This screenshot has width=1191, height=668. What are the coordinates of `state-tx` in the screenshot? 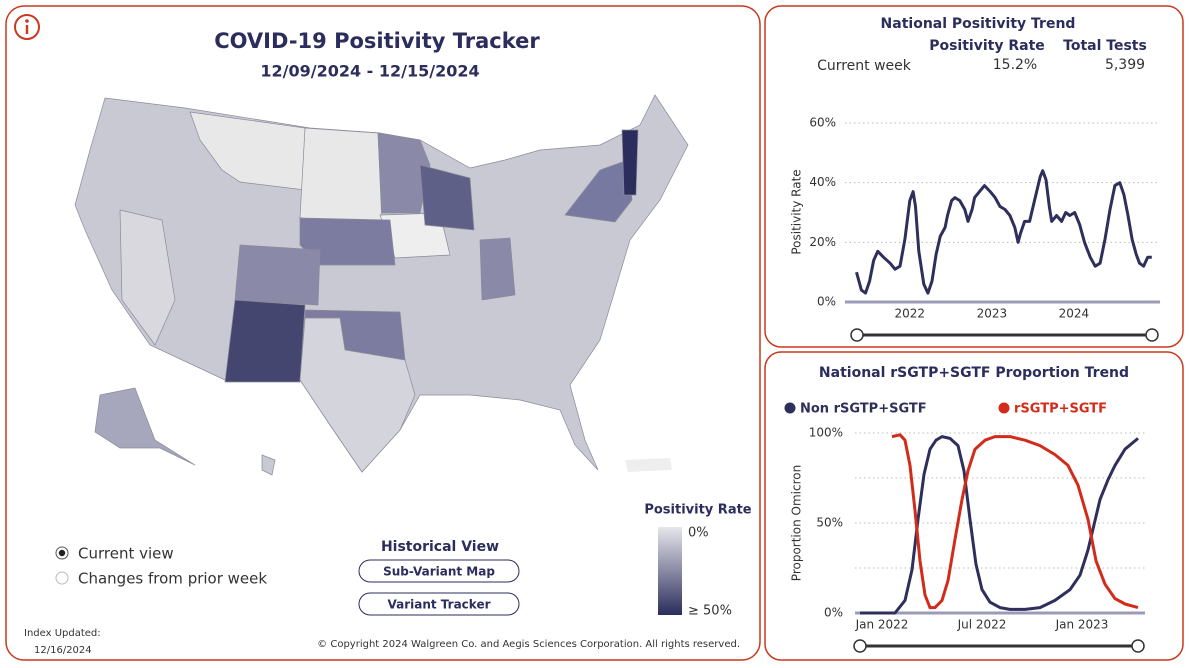 It's located at (357, 395).